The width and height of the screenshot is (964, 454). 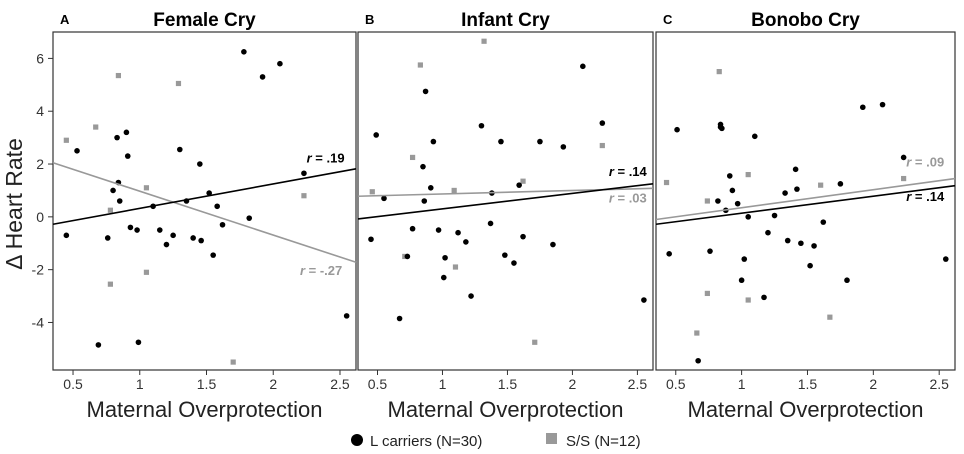 I want to click on r-label-ss: r = .03, so click(x=628, y=197).